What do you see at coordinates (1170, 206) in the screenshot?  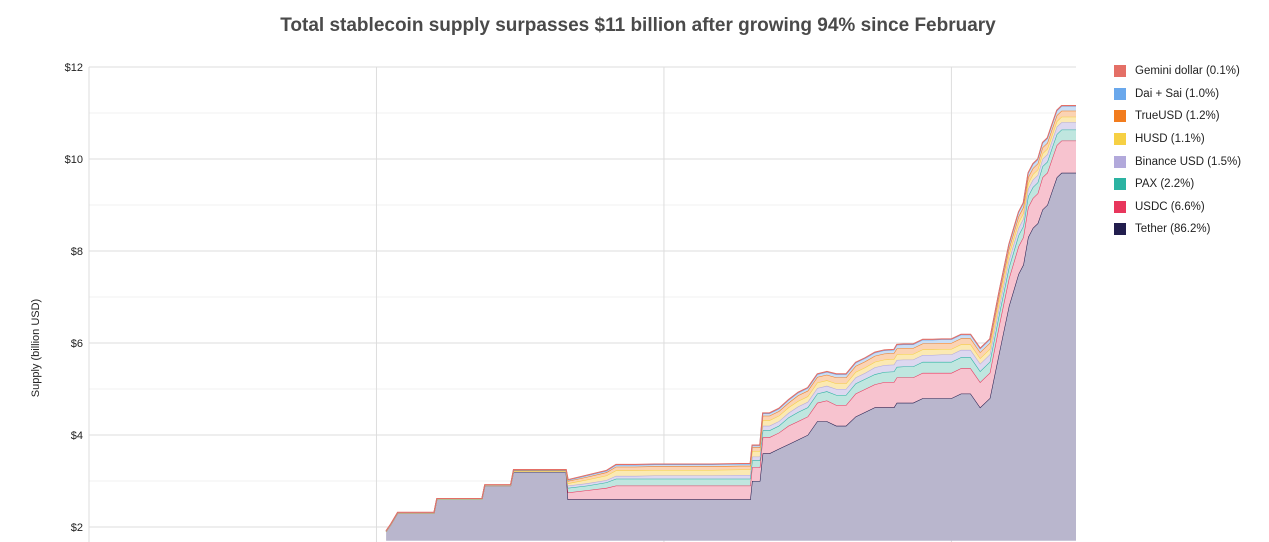 I see `legend-label: USDC (6.6%)` at bounding box center [1170, 206].